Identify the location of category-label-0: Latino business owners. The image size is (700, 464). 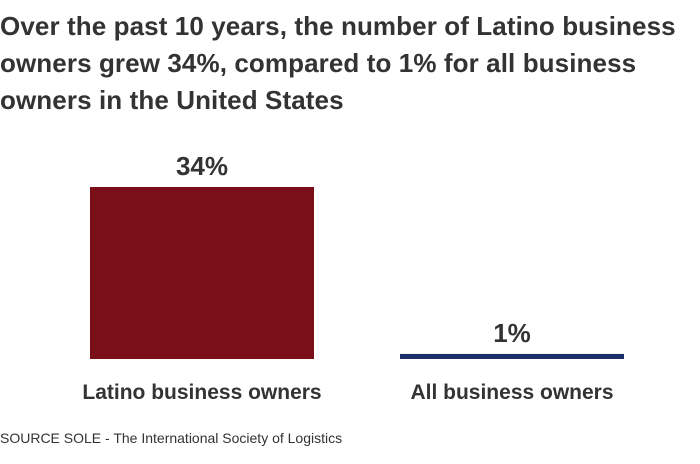
(201, 392).